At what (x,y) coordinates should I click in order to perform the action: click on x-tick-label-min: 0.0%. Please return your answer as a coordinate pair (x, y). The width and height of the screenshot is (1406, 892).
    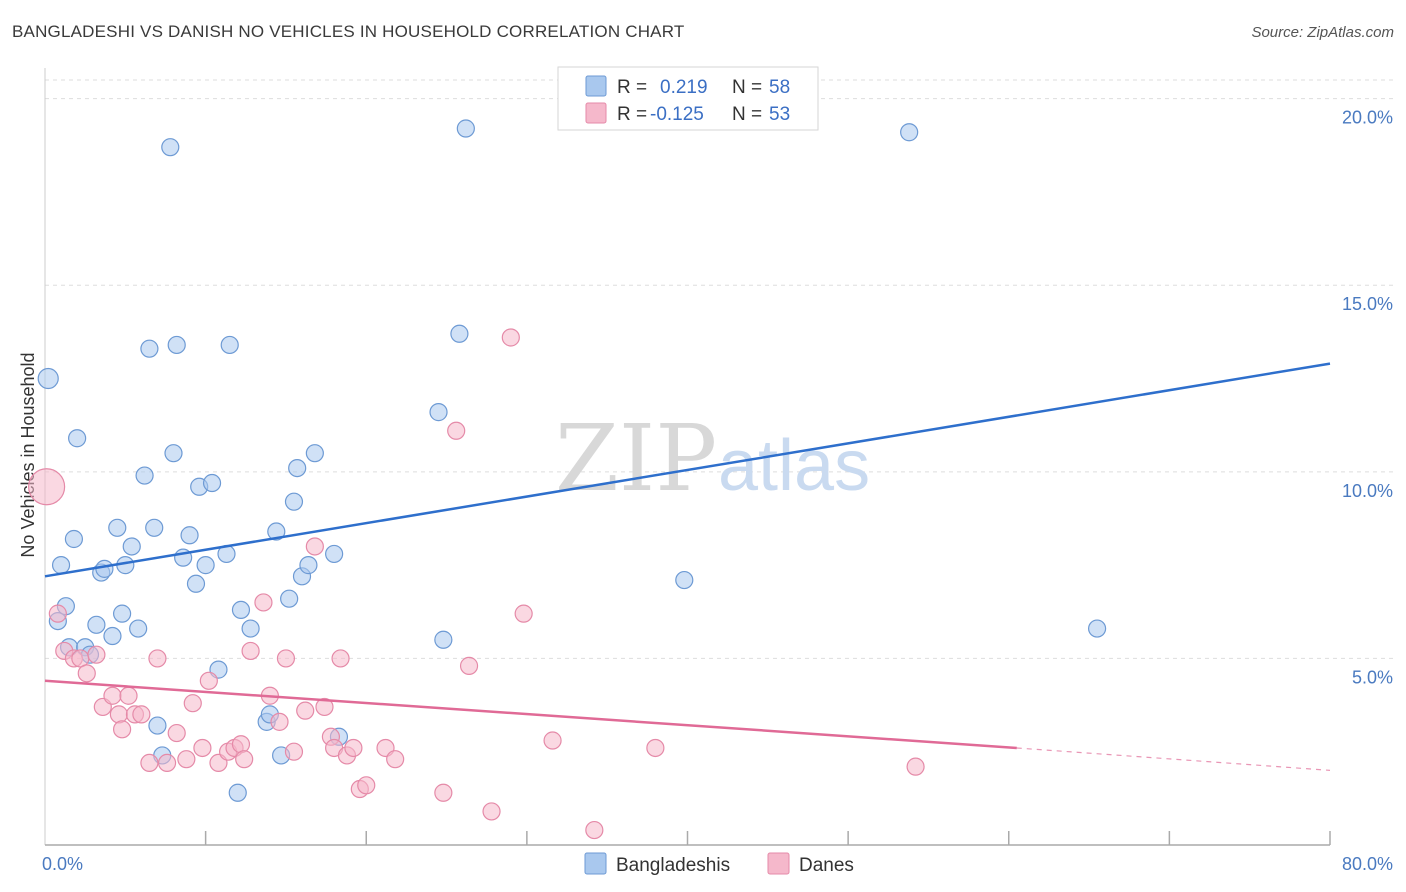
    Looking at the image, I should click on (62, 864).